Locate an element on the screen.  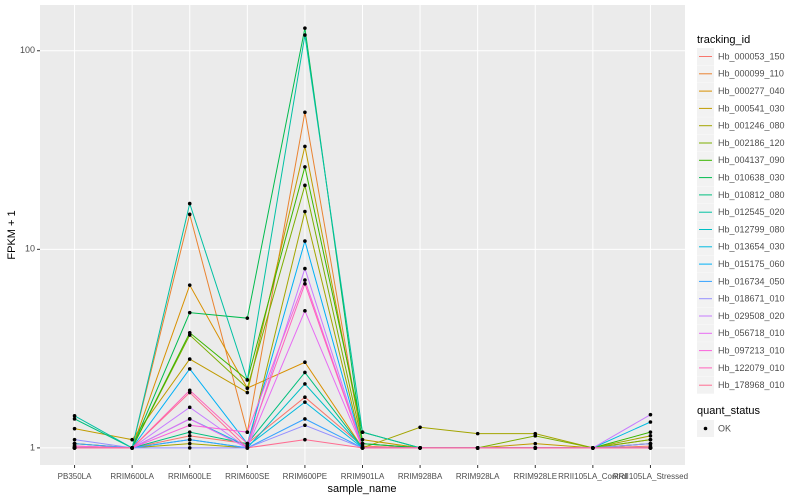
legend-label: Hb_012545_020 is located at coordinates (751, 212).